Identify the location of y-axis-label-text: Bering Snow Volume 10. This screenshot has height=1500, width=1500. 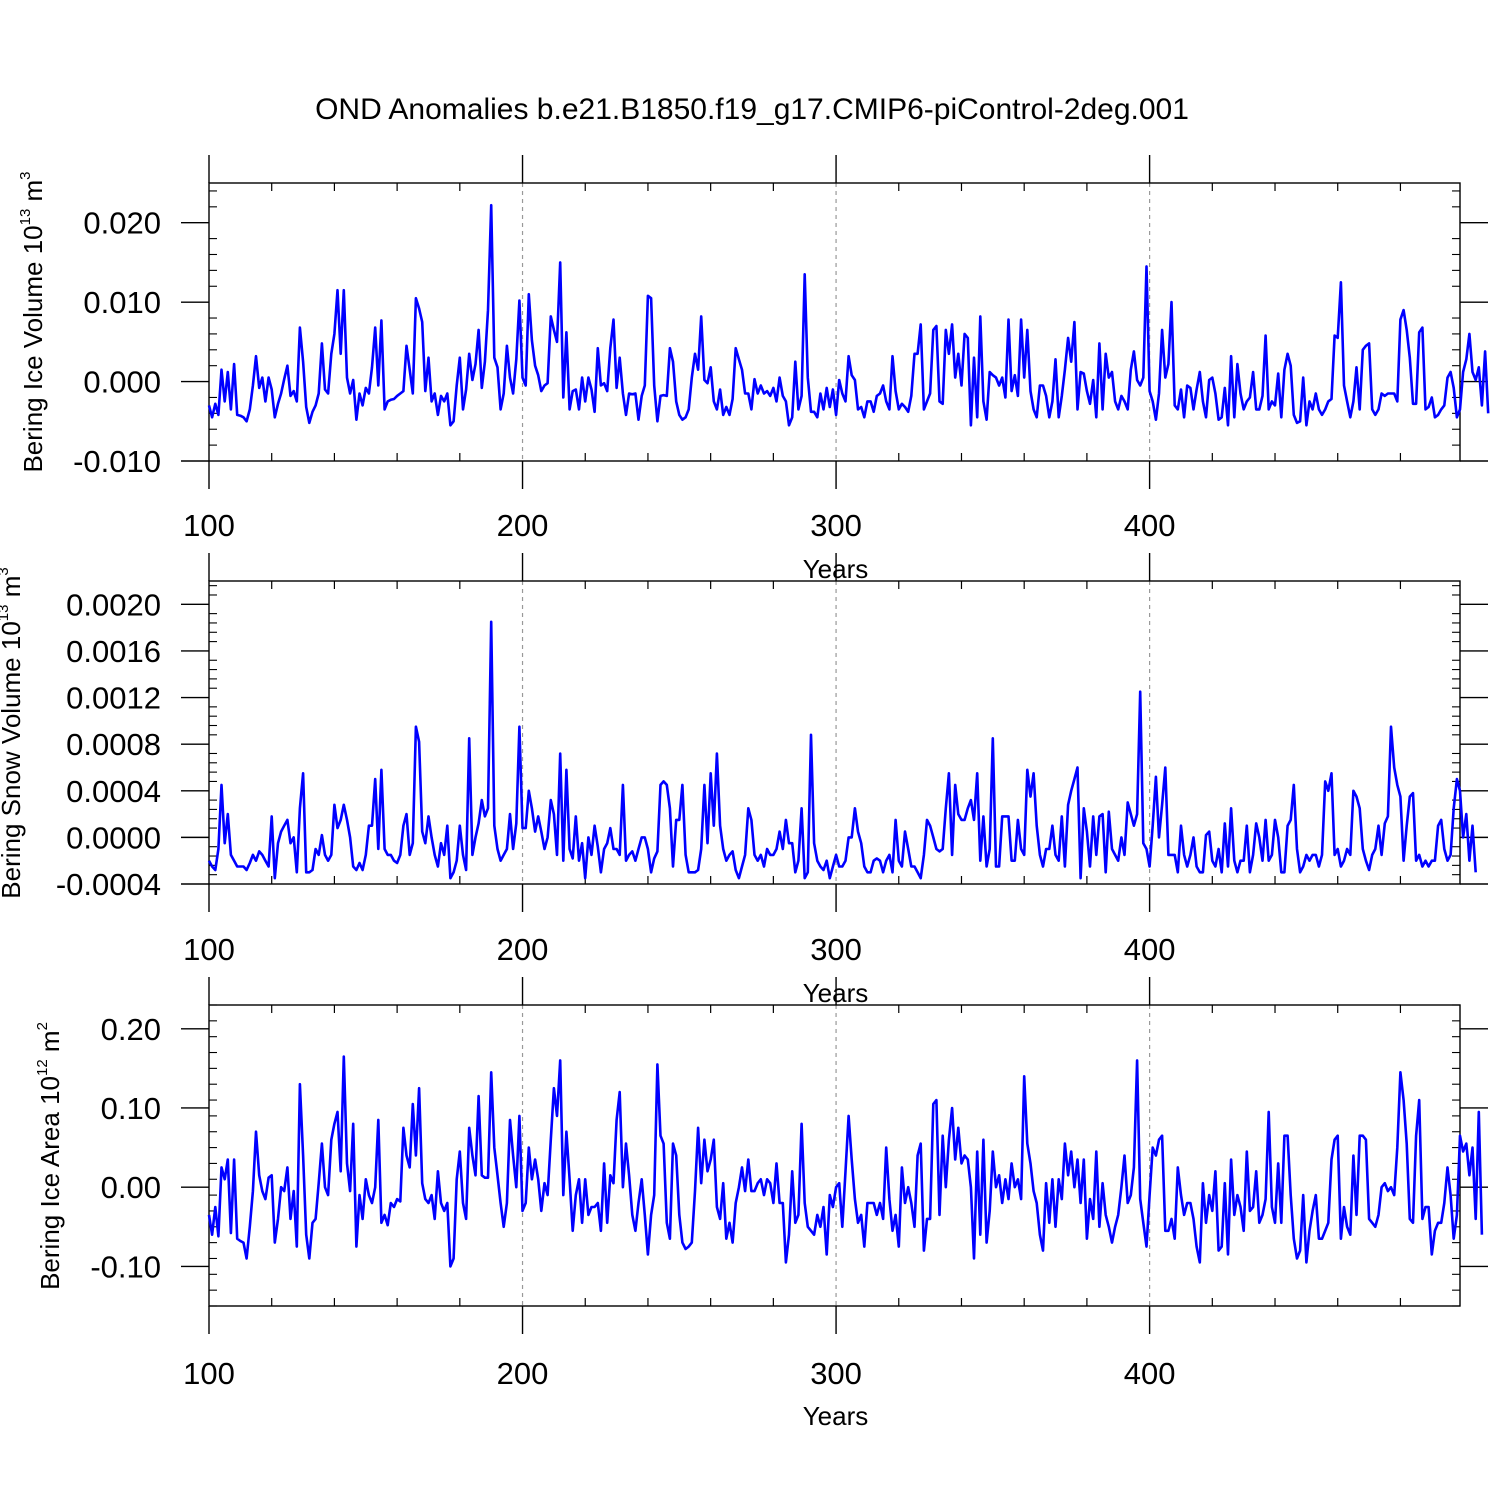
(13, 760).